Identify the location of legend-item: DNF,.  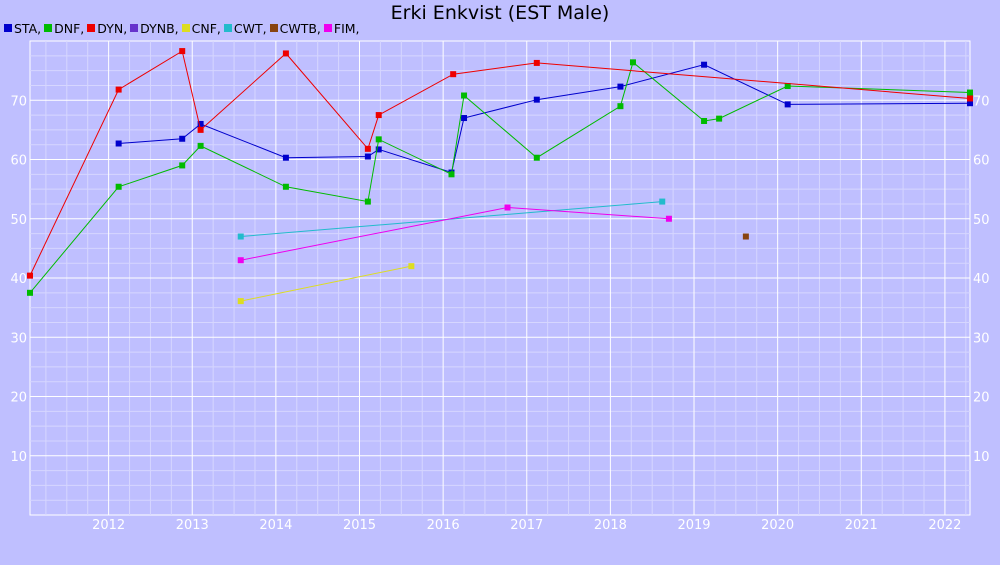
(64, 28).